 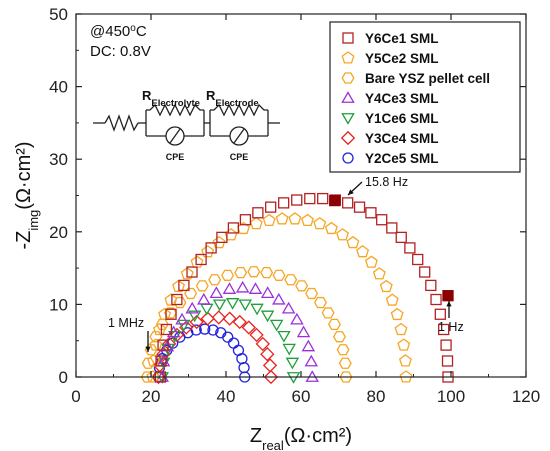 What do you see at coordinates (427, 78) in the screenshot?
I see `legend-label: Bare YSZ pellet cell` at bounding box center [427, 78].